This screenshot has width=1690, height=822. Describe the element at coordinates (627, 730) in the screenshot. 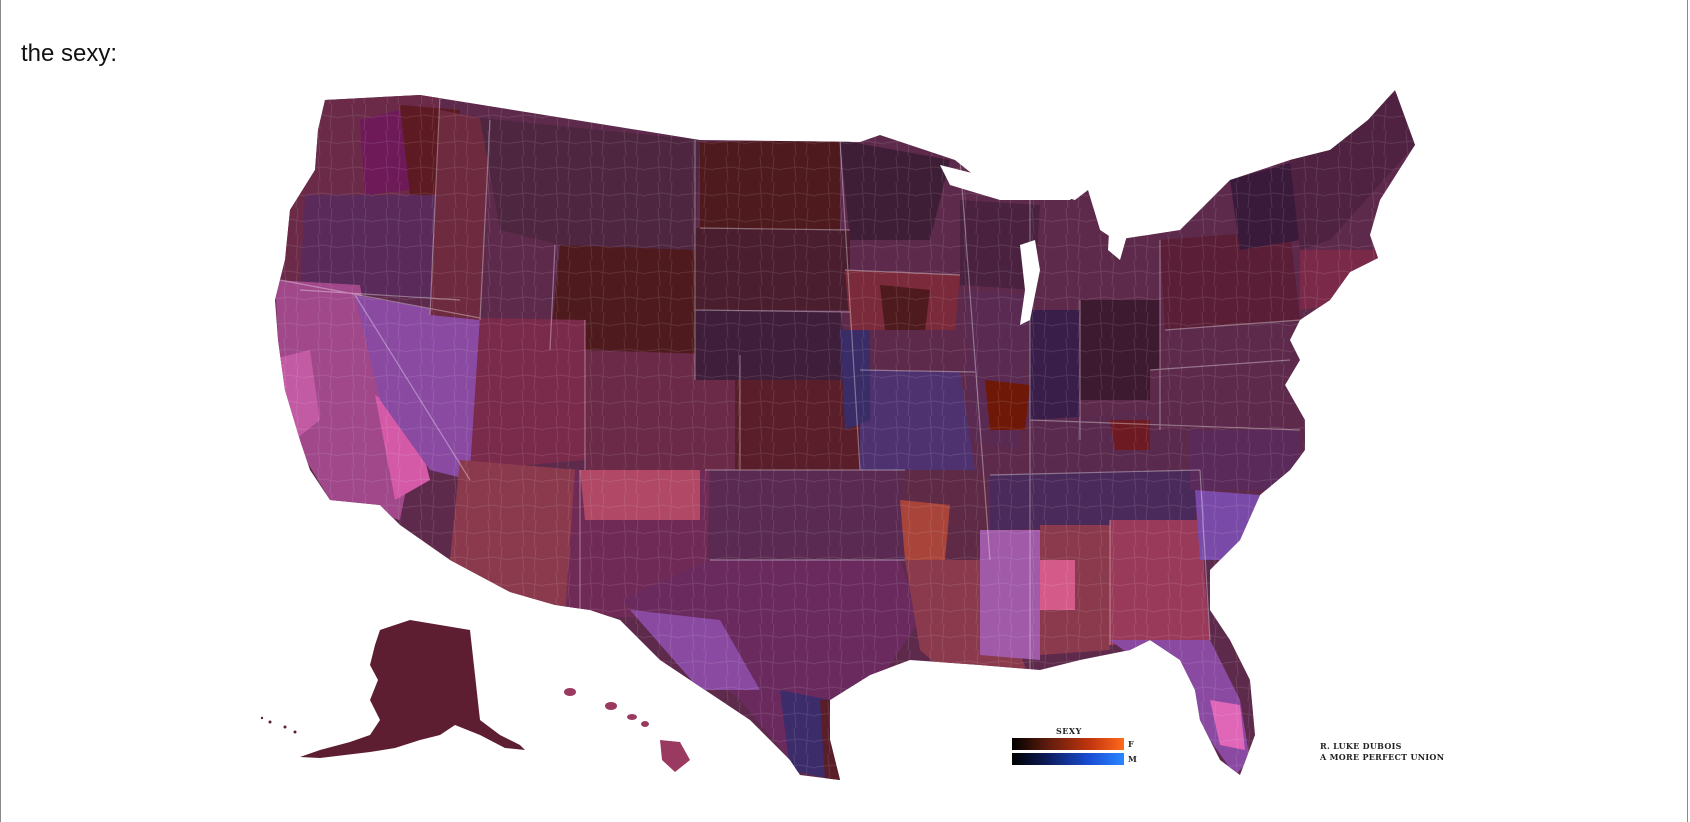

I see `region-hawaii` at that location.